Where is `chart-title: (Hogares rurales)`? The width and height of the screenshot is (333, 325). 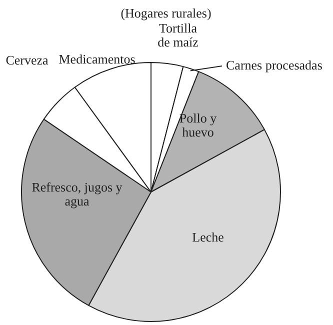 chart-title: (Hogares rurales) is located at coordinates (166, 12).